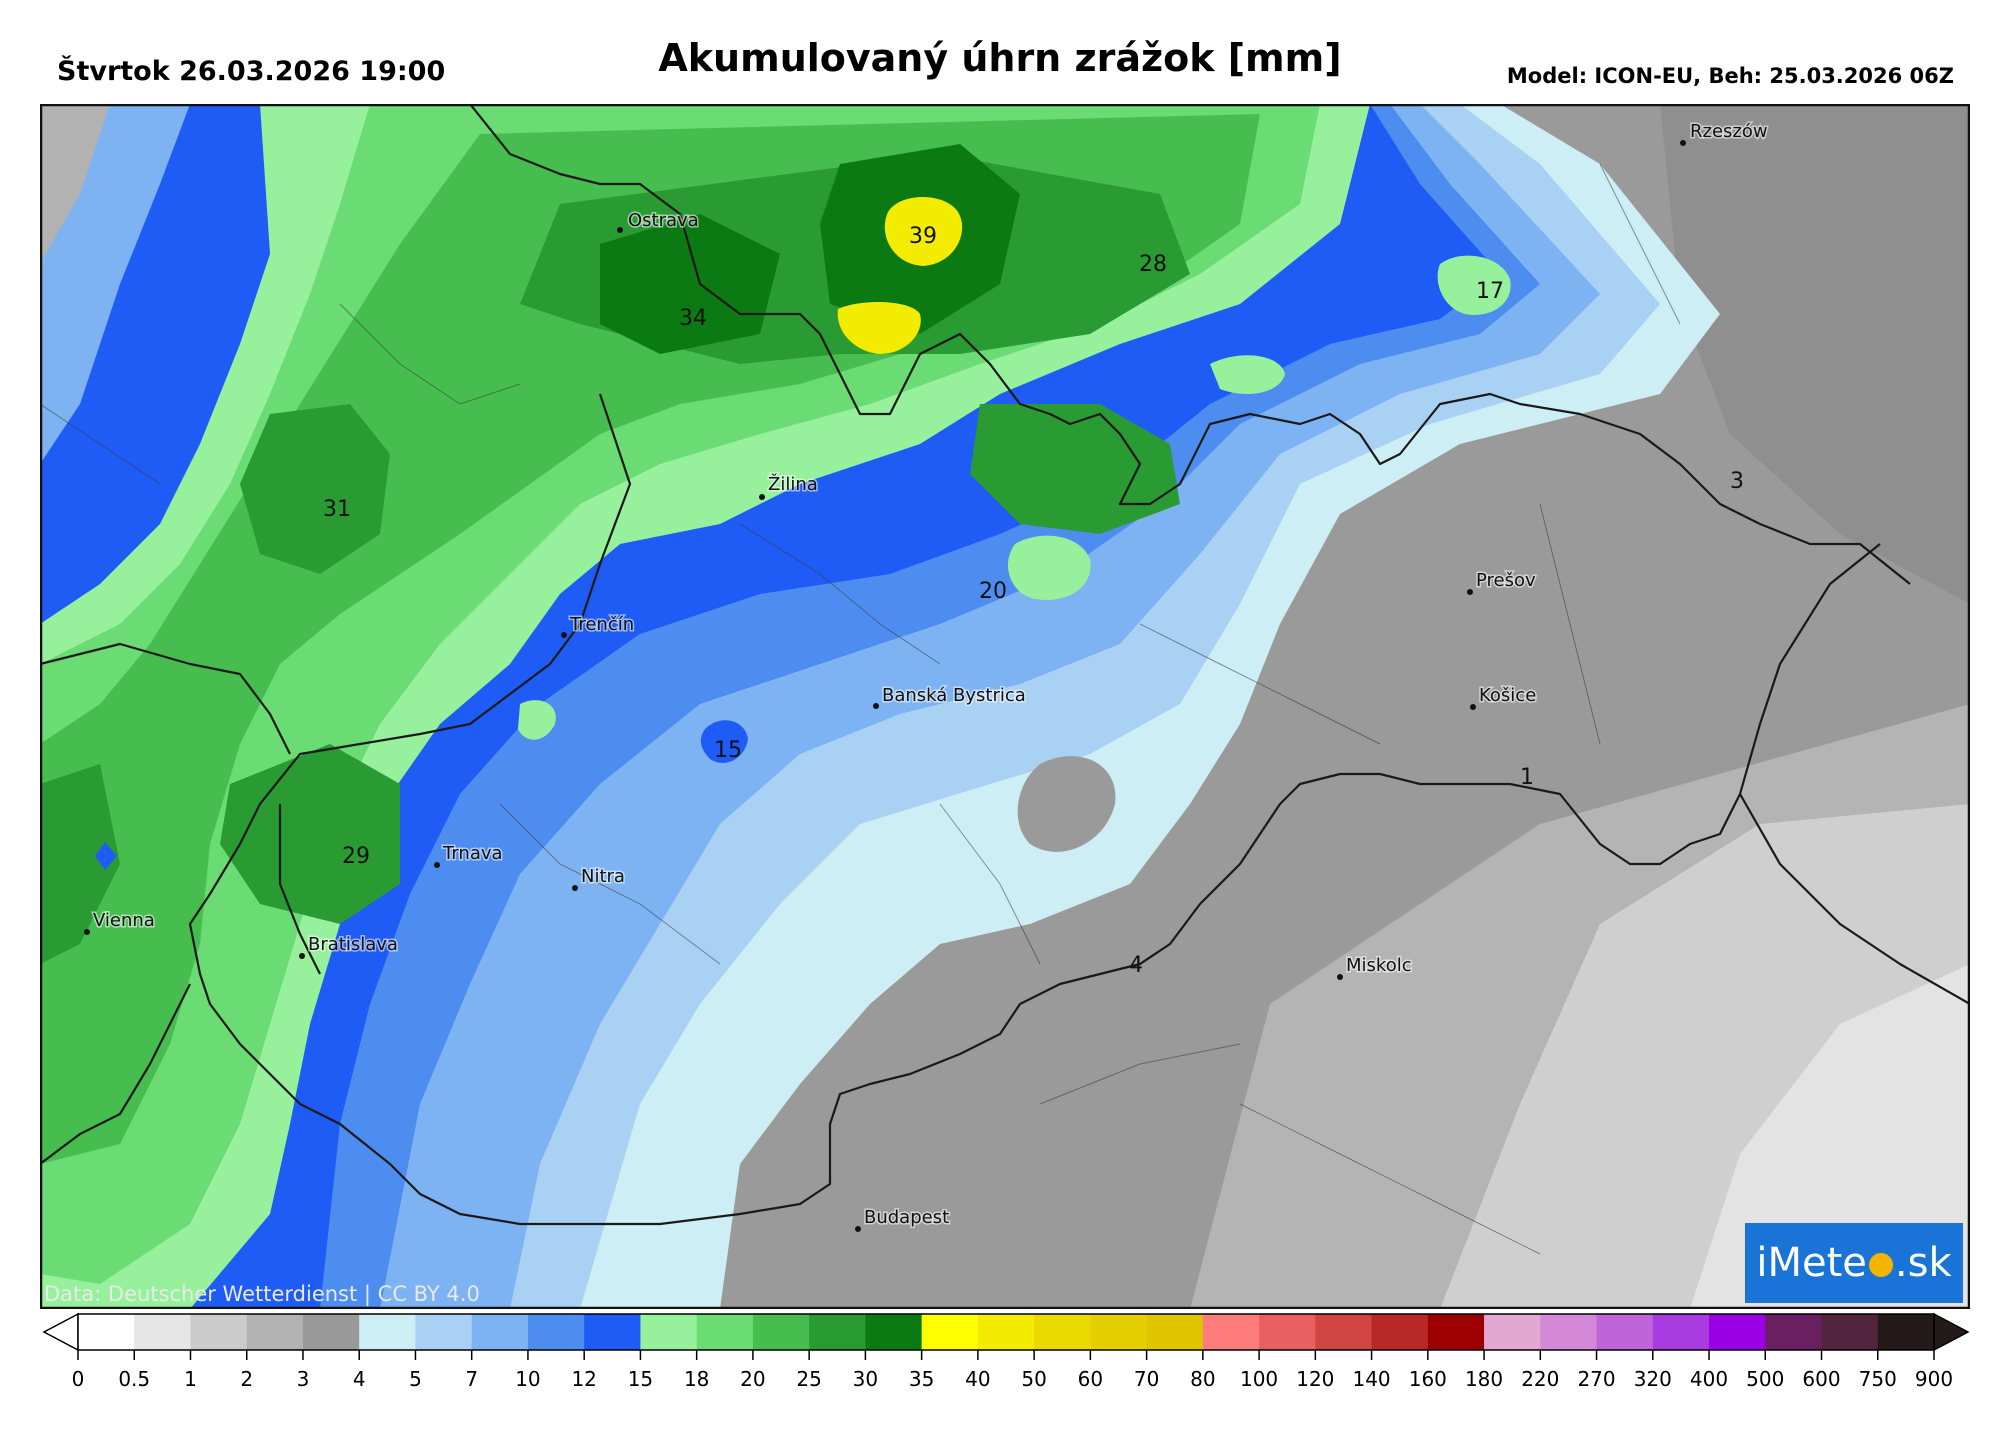 The height and width of the screenshot is (1438, 2000). I want to click on colorbar-min-arrow, so click(60, 1332).